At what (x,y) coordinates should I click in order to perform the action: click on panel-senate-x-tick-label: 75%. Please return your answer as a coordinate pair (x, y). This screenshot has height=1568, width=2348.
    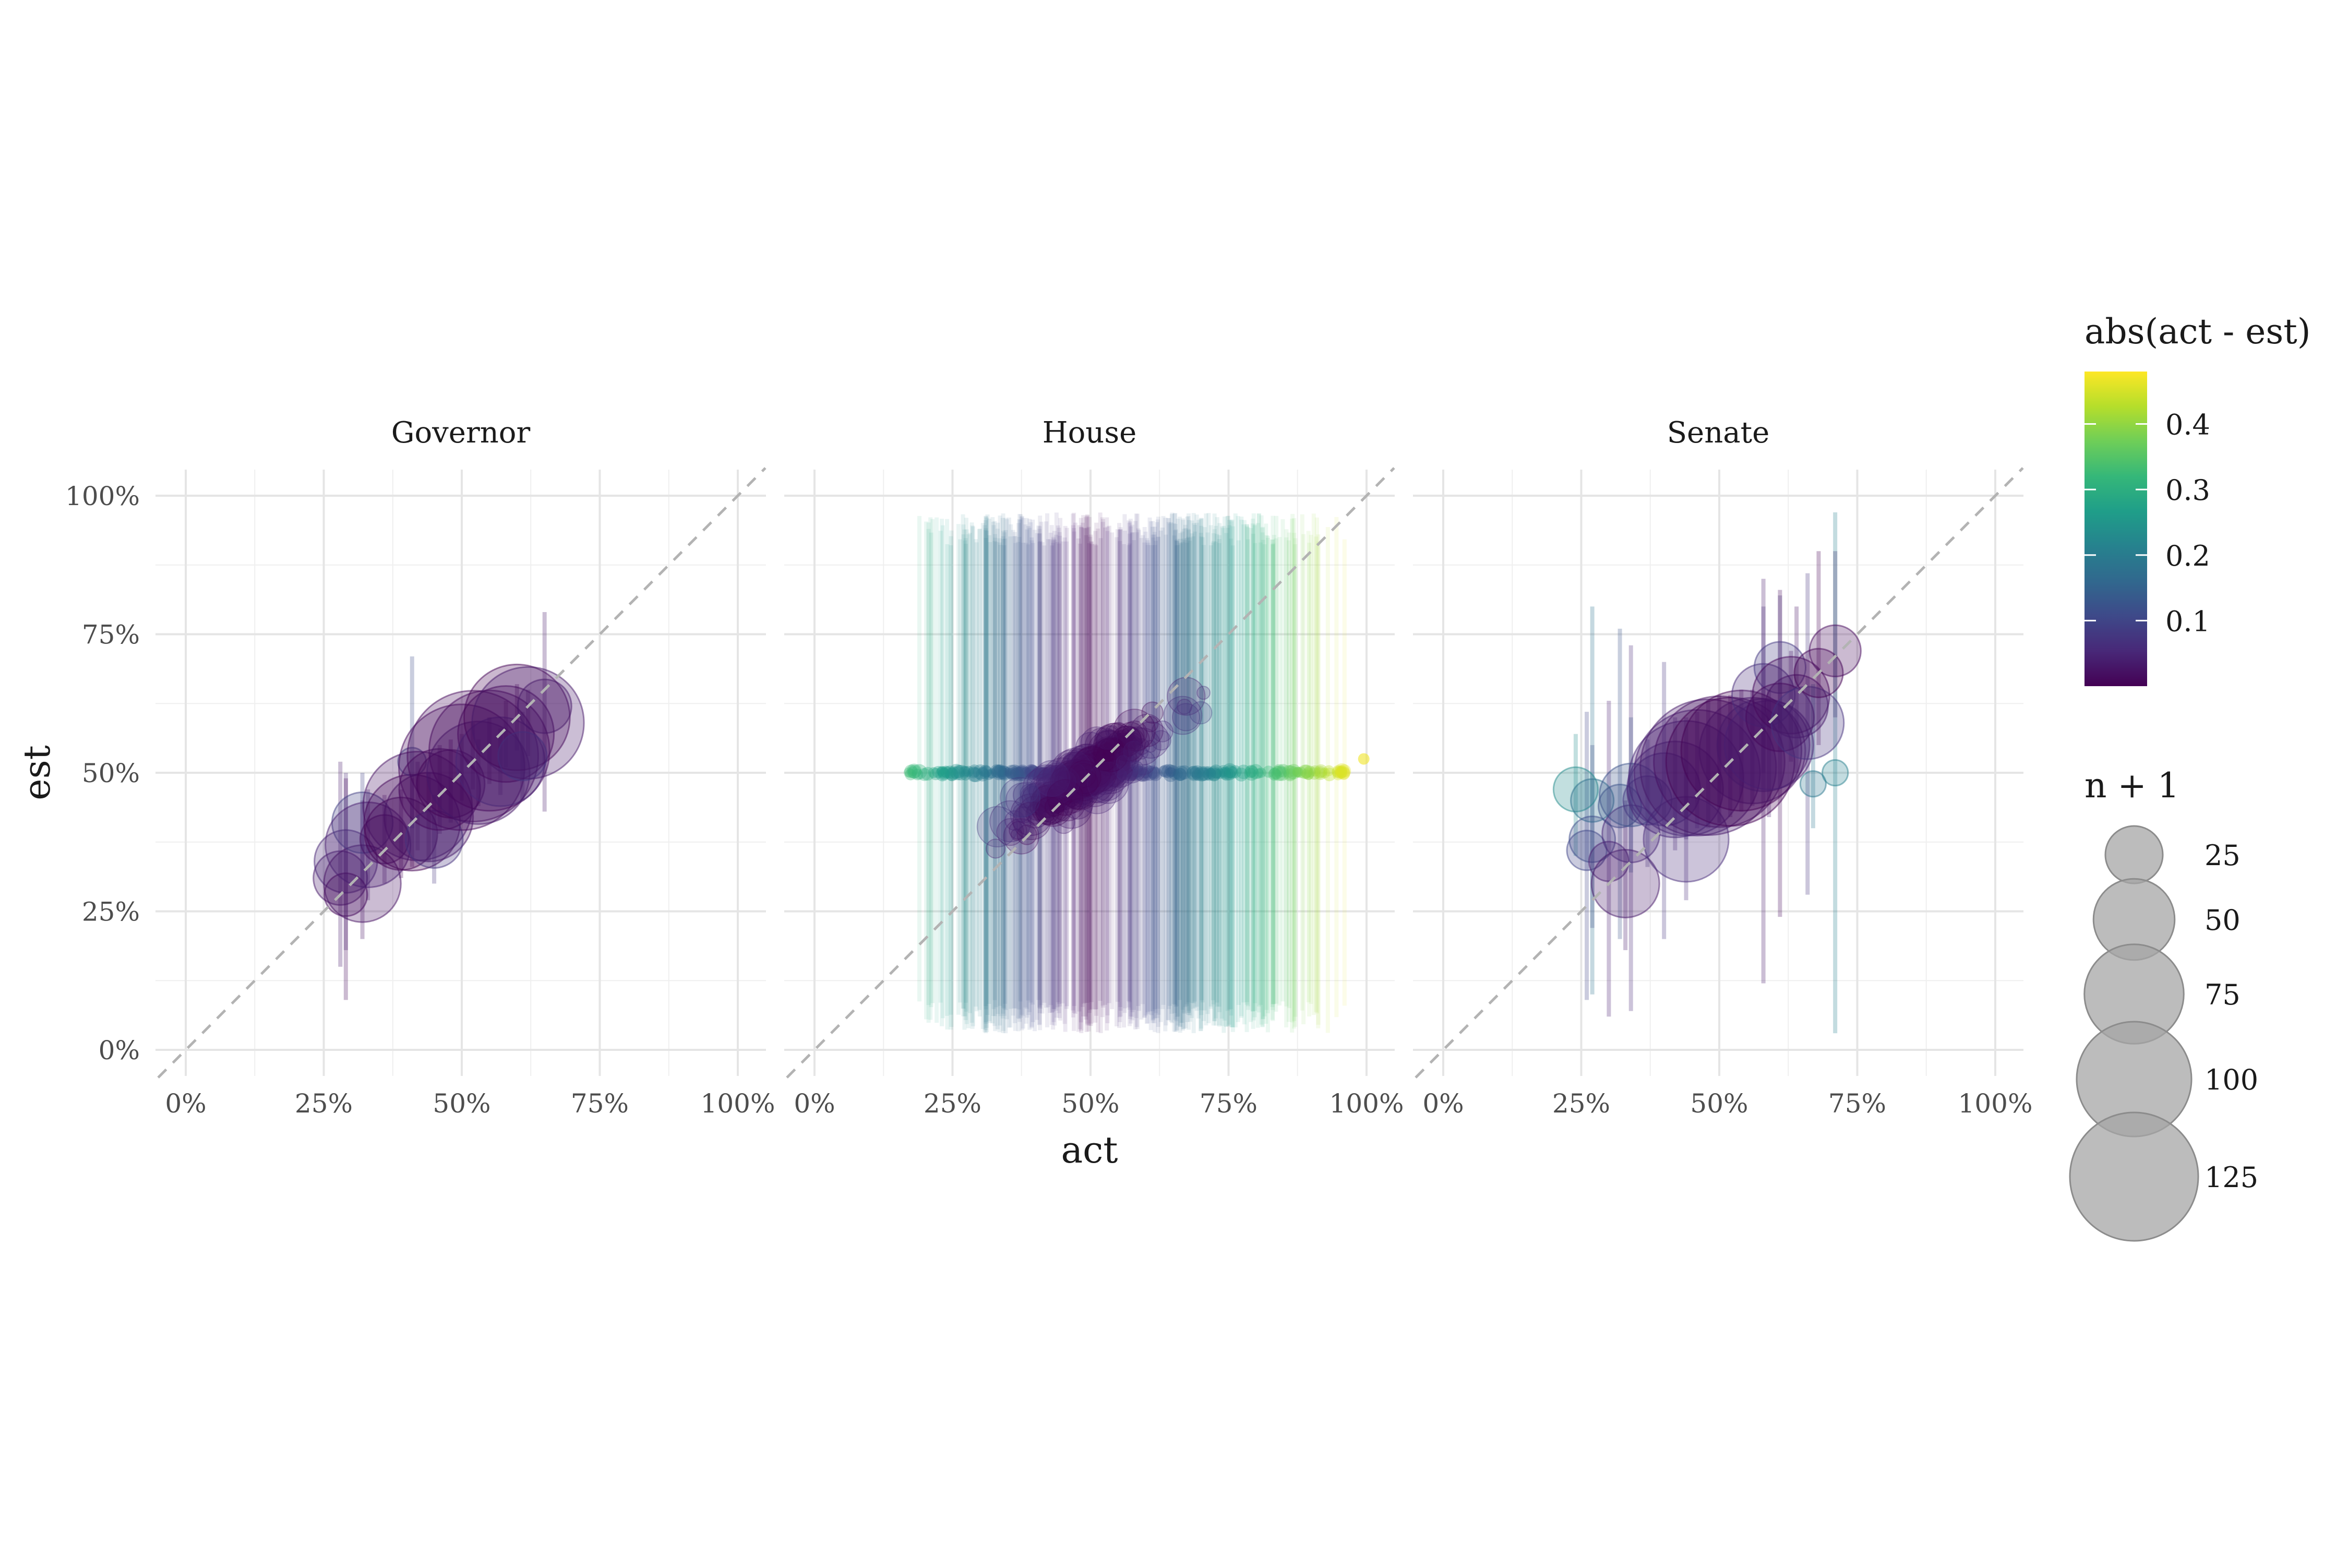
    Looking at the image, I should click on (1857, 1104).